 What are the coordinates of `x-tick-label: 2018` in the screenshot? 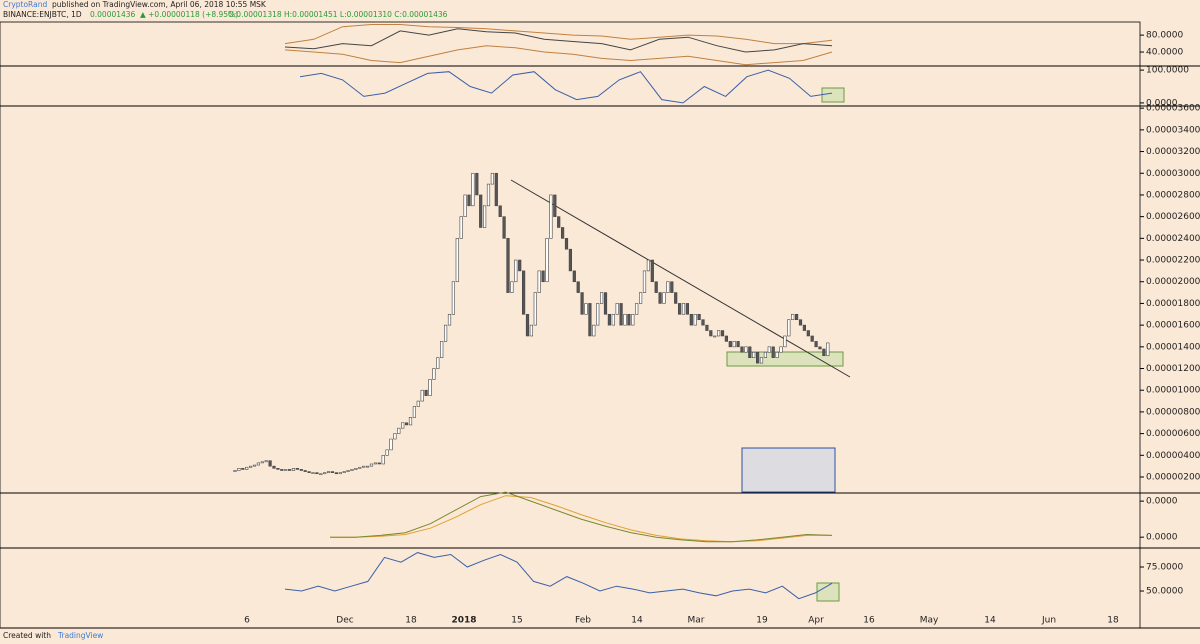 It's located at (463, 621).